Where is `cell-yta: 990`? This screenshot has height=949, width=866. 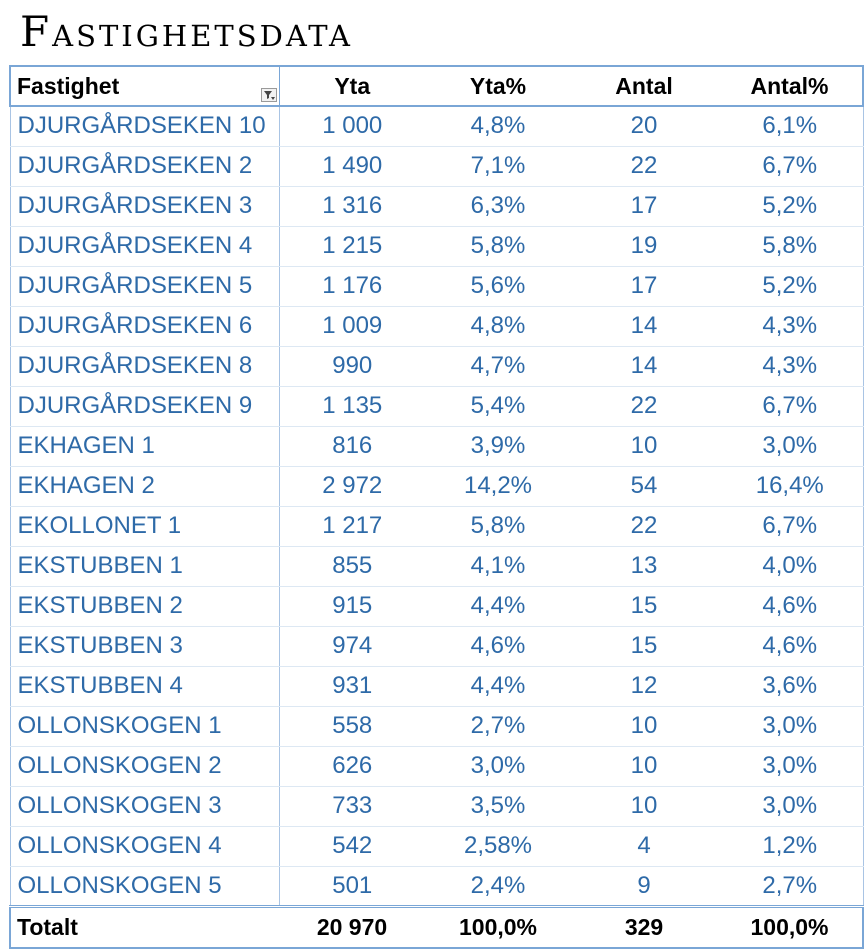 cell-yta: 990 is located at coordinates (352, 366).